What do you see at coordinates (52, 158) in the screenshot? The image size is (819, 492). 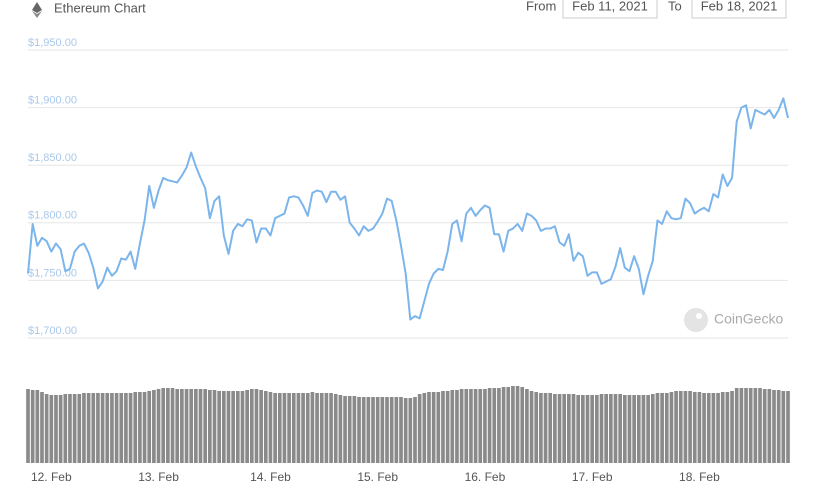 I see `y-tick-label: $1,850.00` at bounding box center [52, 158].